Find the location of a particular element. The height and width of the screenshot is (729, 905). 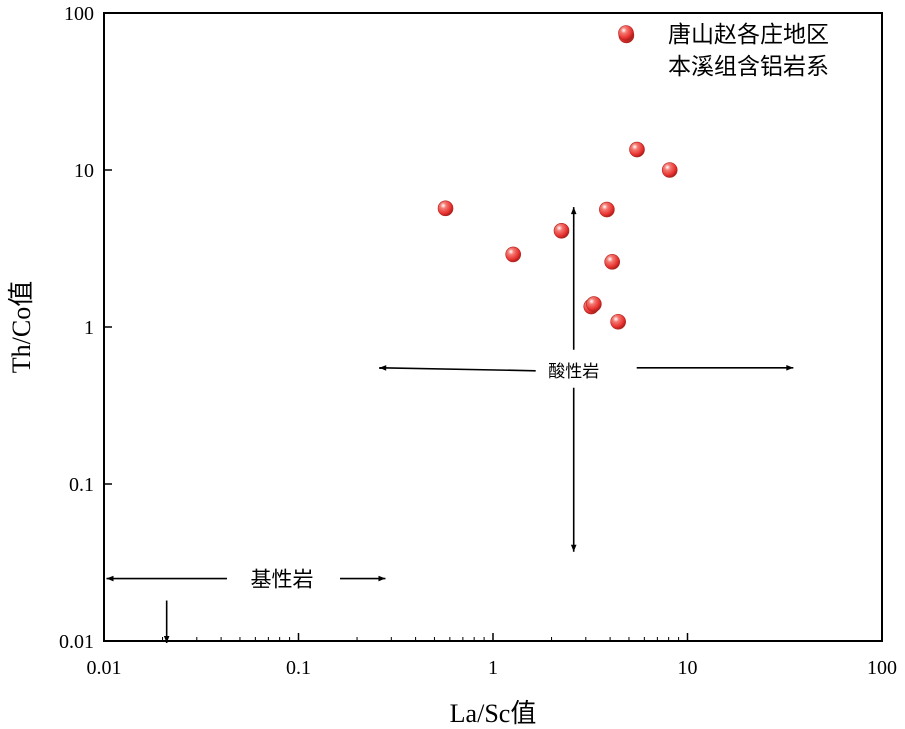

legend-label-line: 本溪组含铝岩系 is located at coordinates (748, 67).